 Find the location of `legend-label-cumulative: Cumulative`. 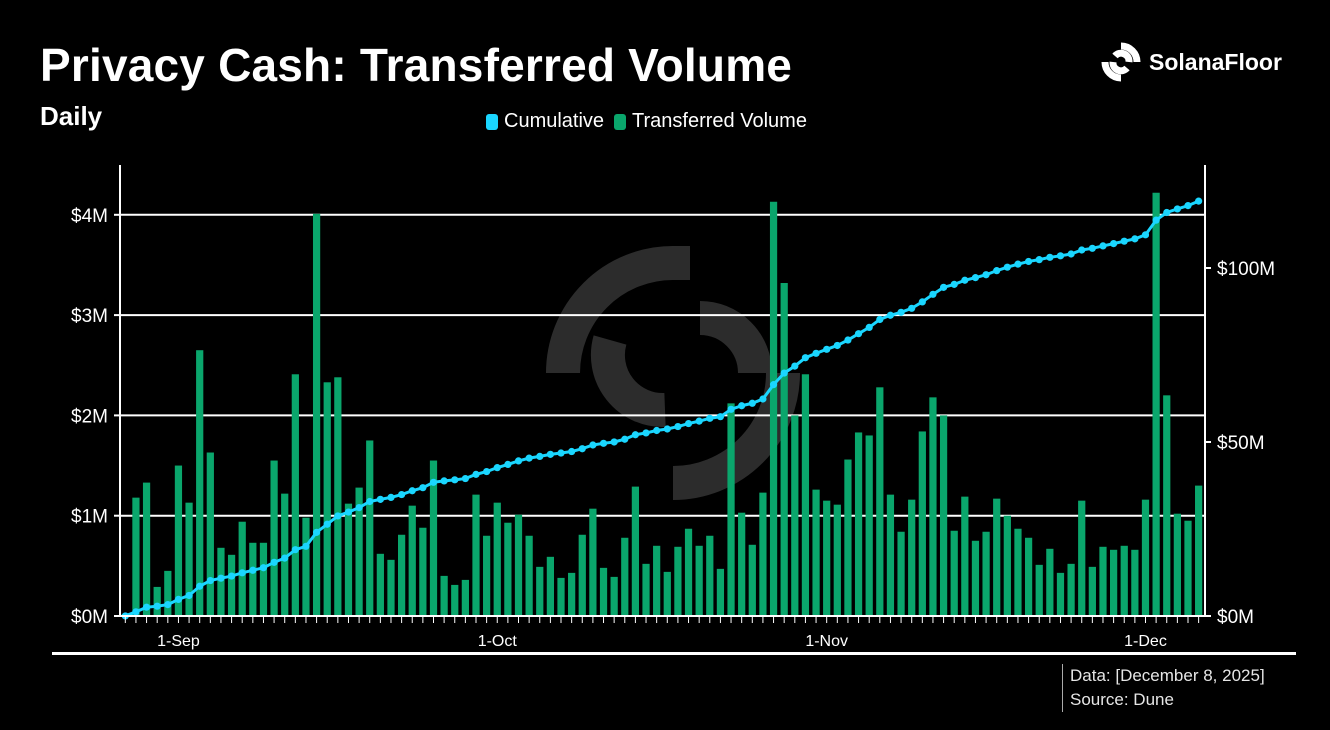

legend-label-cumulative: Cumulative is located at coordinates (554, 121).